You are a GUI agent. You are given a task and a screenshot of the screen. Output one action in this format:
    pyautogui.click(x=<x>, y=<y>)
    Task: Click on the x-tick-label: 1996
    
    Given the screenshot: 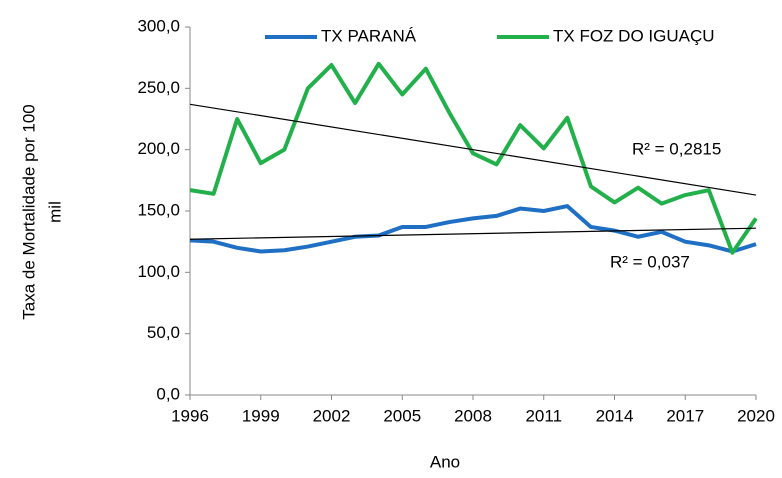 What is the action you would take?
    pyautogui.click(x=190, y=415)
    